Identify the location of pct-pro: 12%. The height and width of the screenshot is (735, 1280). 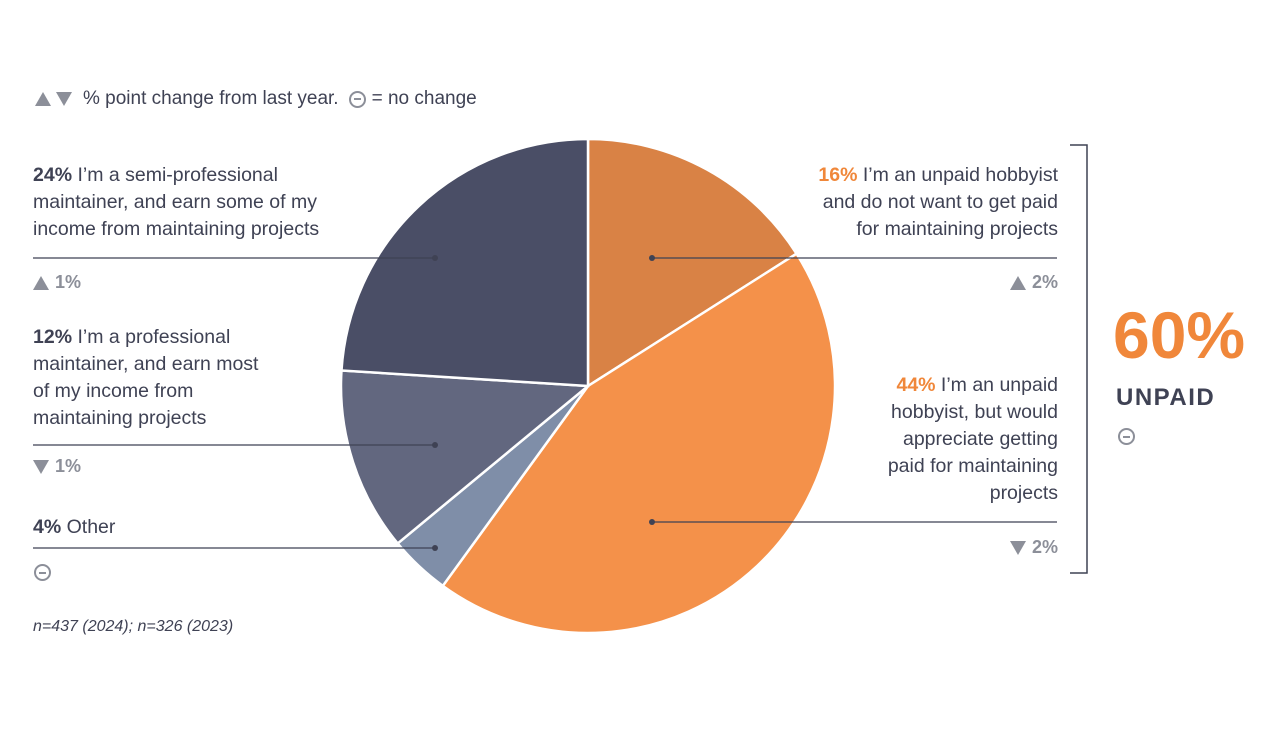
(53, 337).